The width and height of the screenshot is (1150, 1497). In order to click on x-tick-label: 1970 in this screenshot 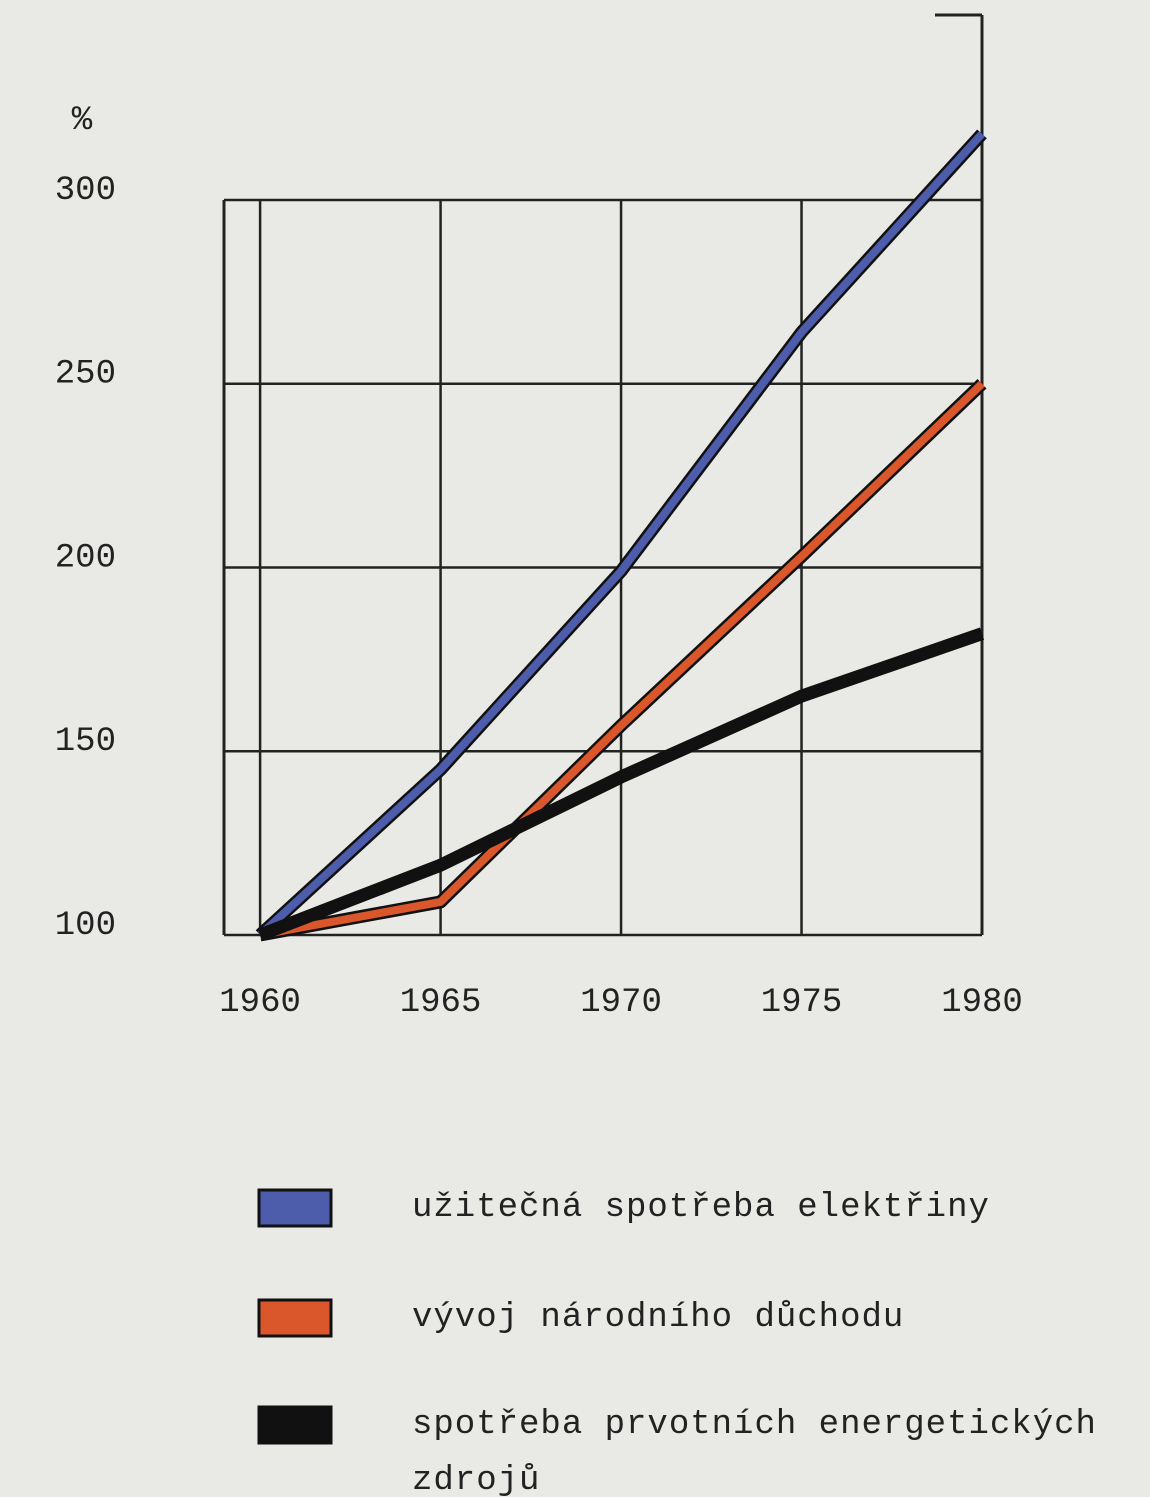, I will do `click(621, 1003)`.